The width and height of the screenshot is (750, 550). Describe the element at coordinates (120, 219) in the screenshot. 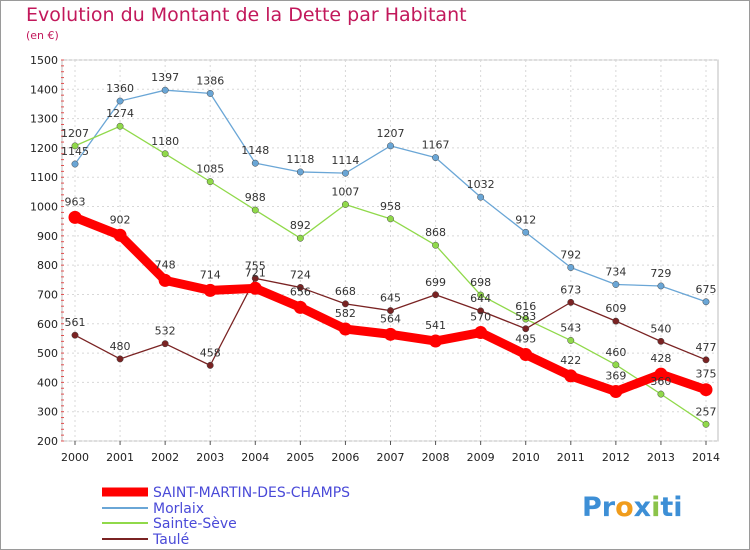

I see `data-label: 902` at that location.